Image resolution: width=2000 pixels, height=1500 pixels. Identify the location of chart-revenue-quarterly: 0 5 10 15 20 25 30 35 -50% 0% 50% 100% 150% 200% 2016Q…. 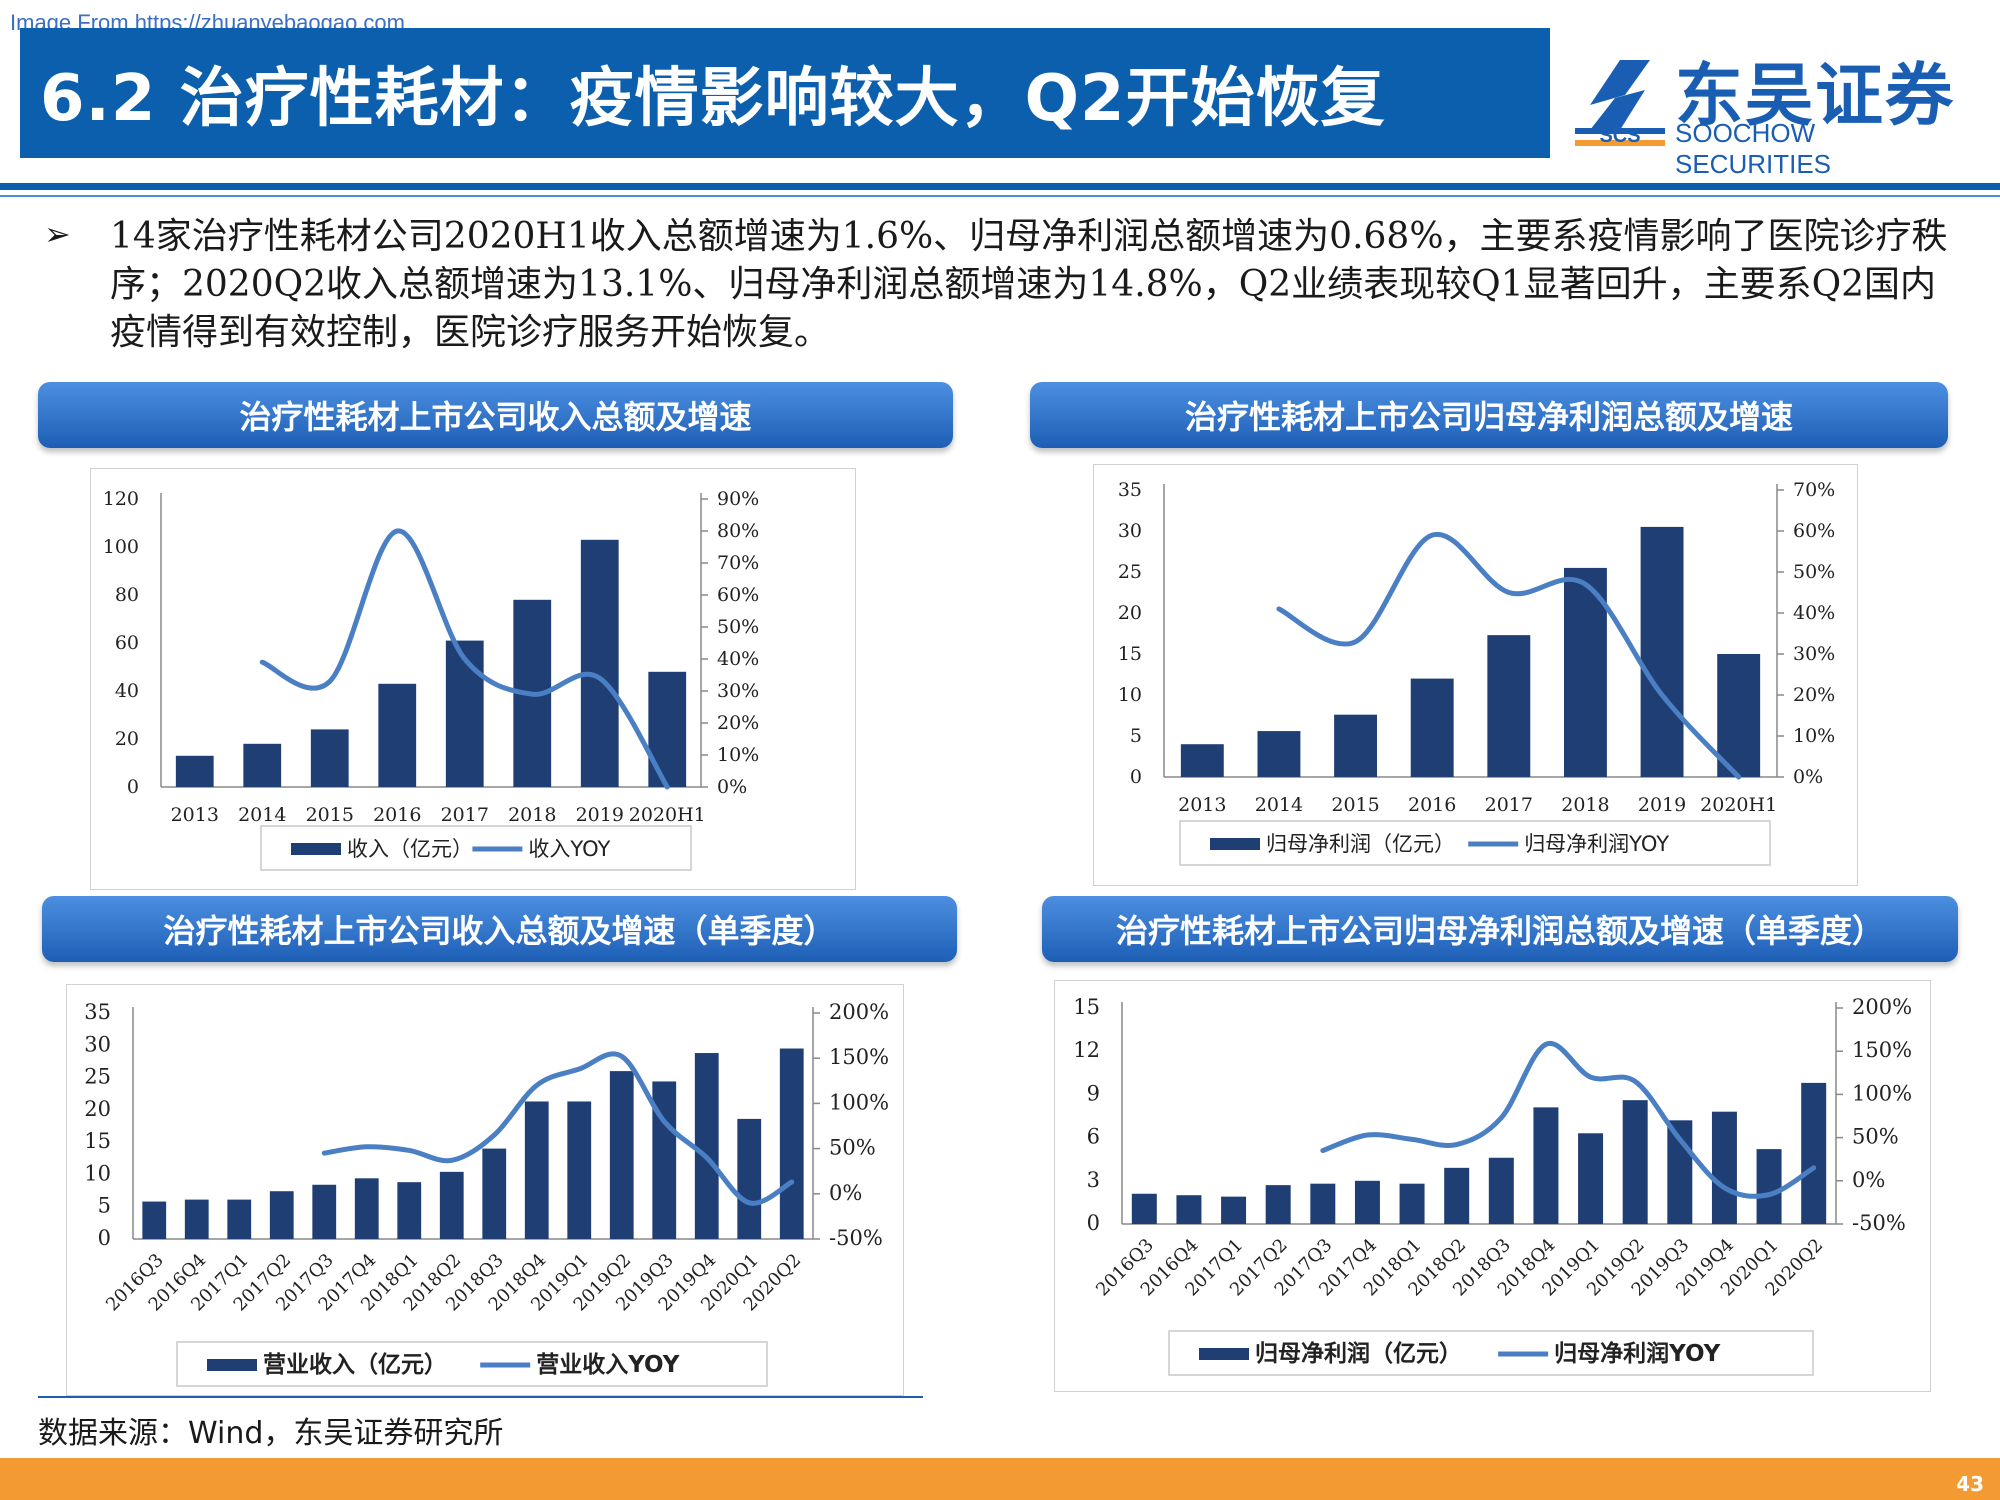
(485, 1190).